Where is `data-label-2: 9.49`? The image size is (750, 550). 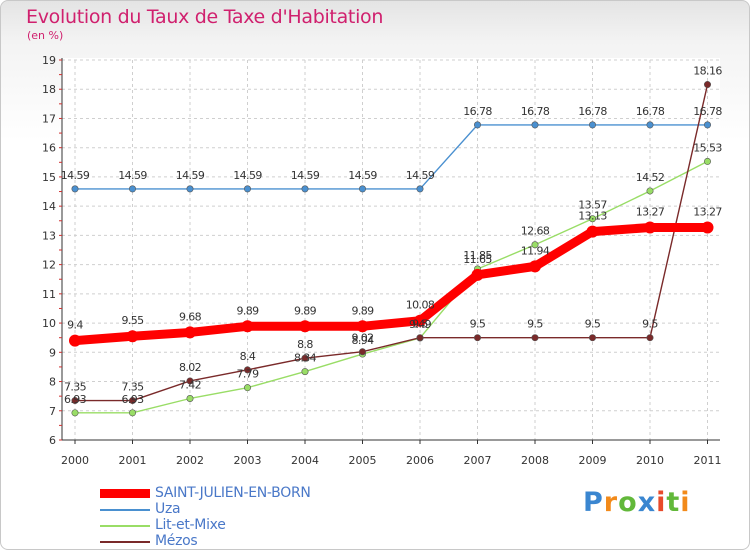
data-label-2: 9.49 is located at coordinates (420, 324).